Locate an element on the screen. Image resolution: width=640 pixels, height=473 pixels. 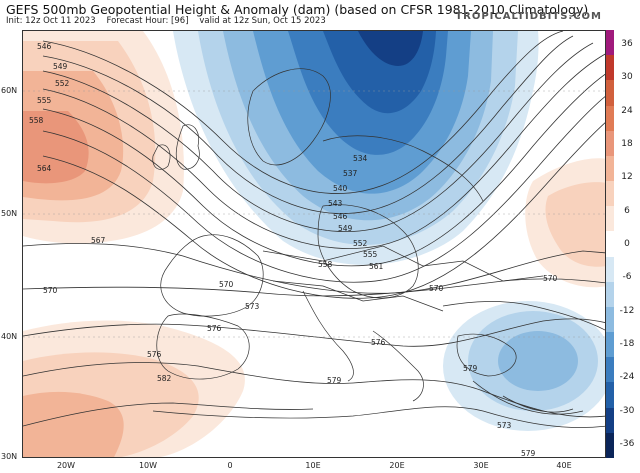
colorbar-label: 36 is located at coordinates (627, 44).